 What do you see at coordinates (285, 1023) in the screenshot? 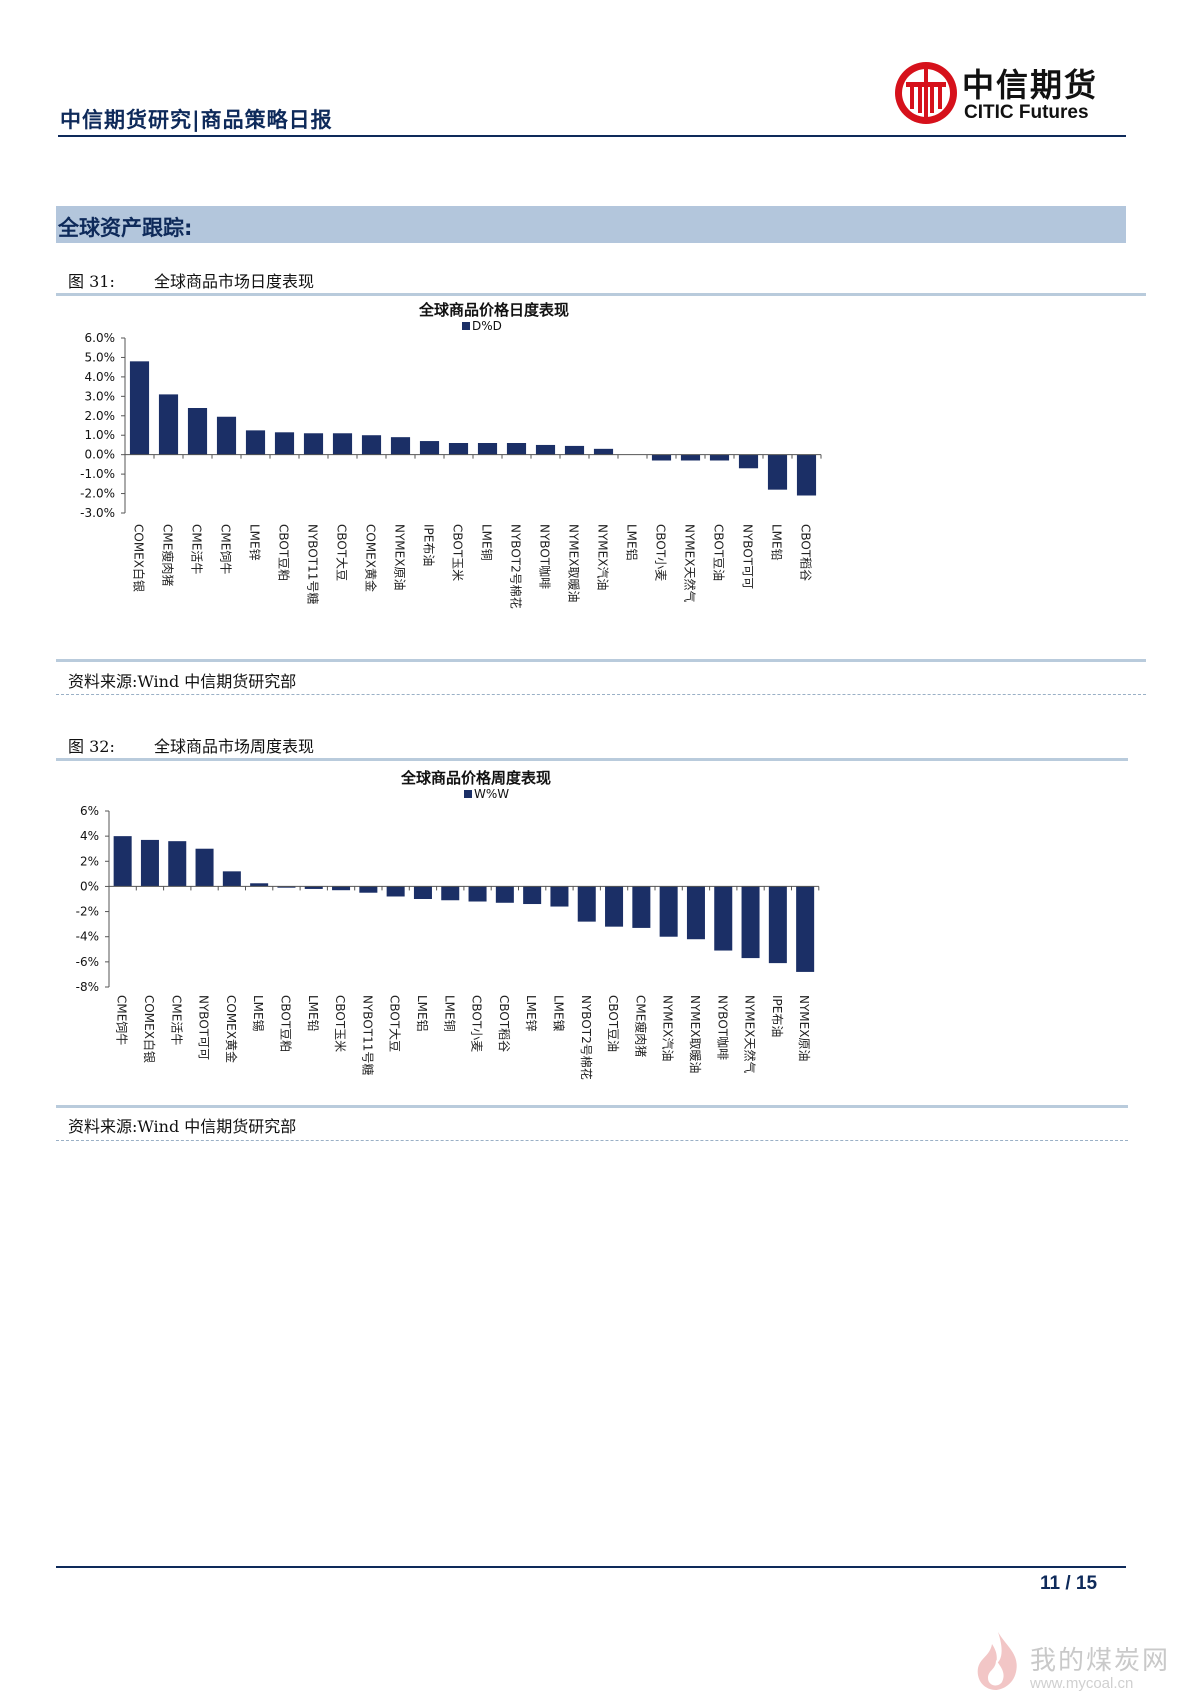
I see `x-category-label: CBOT豆粕` at bounding box center [285, 1023].